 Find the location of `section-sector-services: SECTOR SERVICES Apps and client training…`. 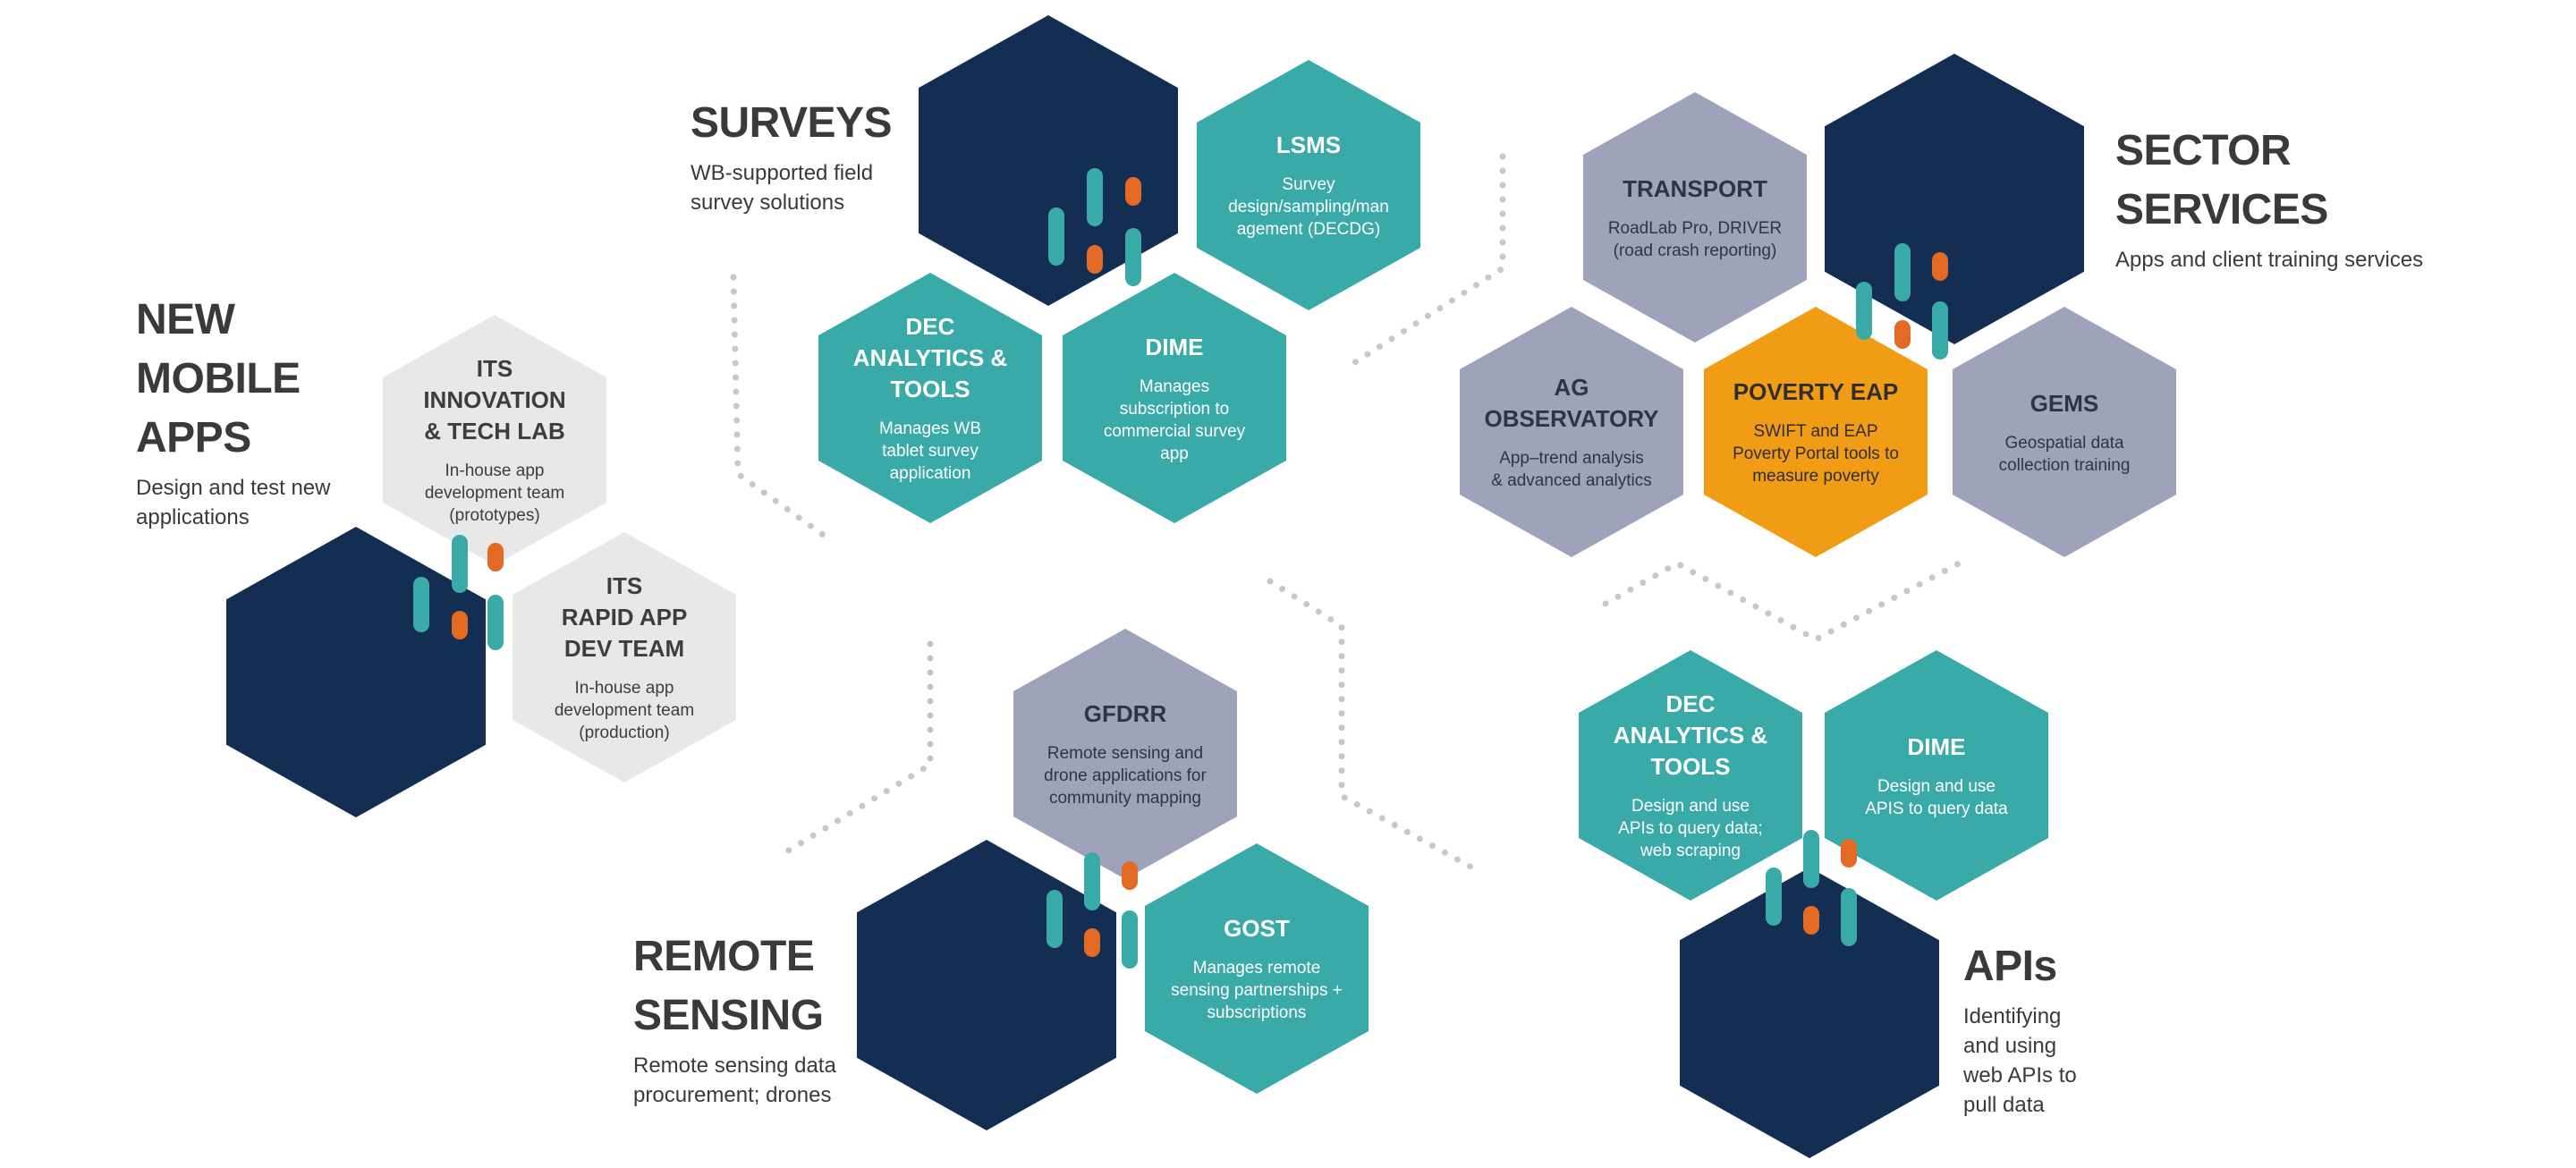

section-sector-services: SECTOR SERVICES Apps and client training… is located at coordinates (2269, 198).